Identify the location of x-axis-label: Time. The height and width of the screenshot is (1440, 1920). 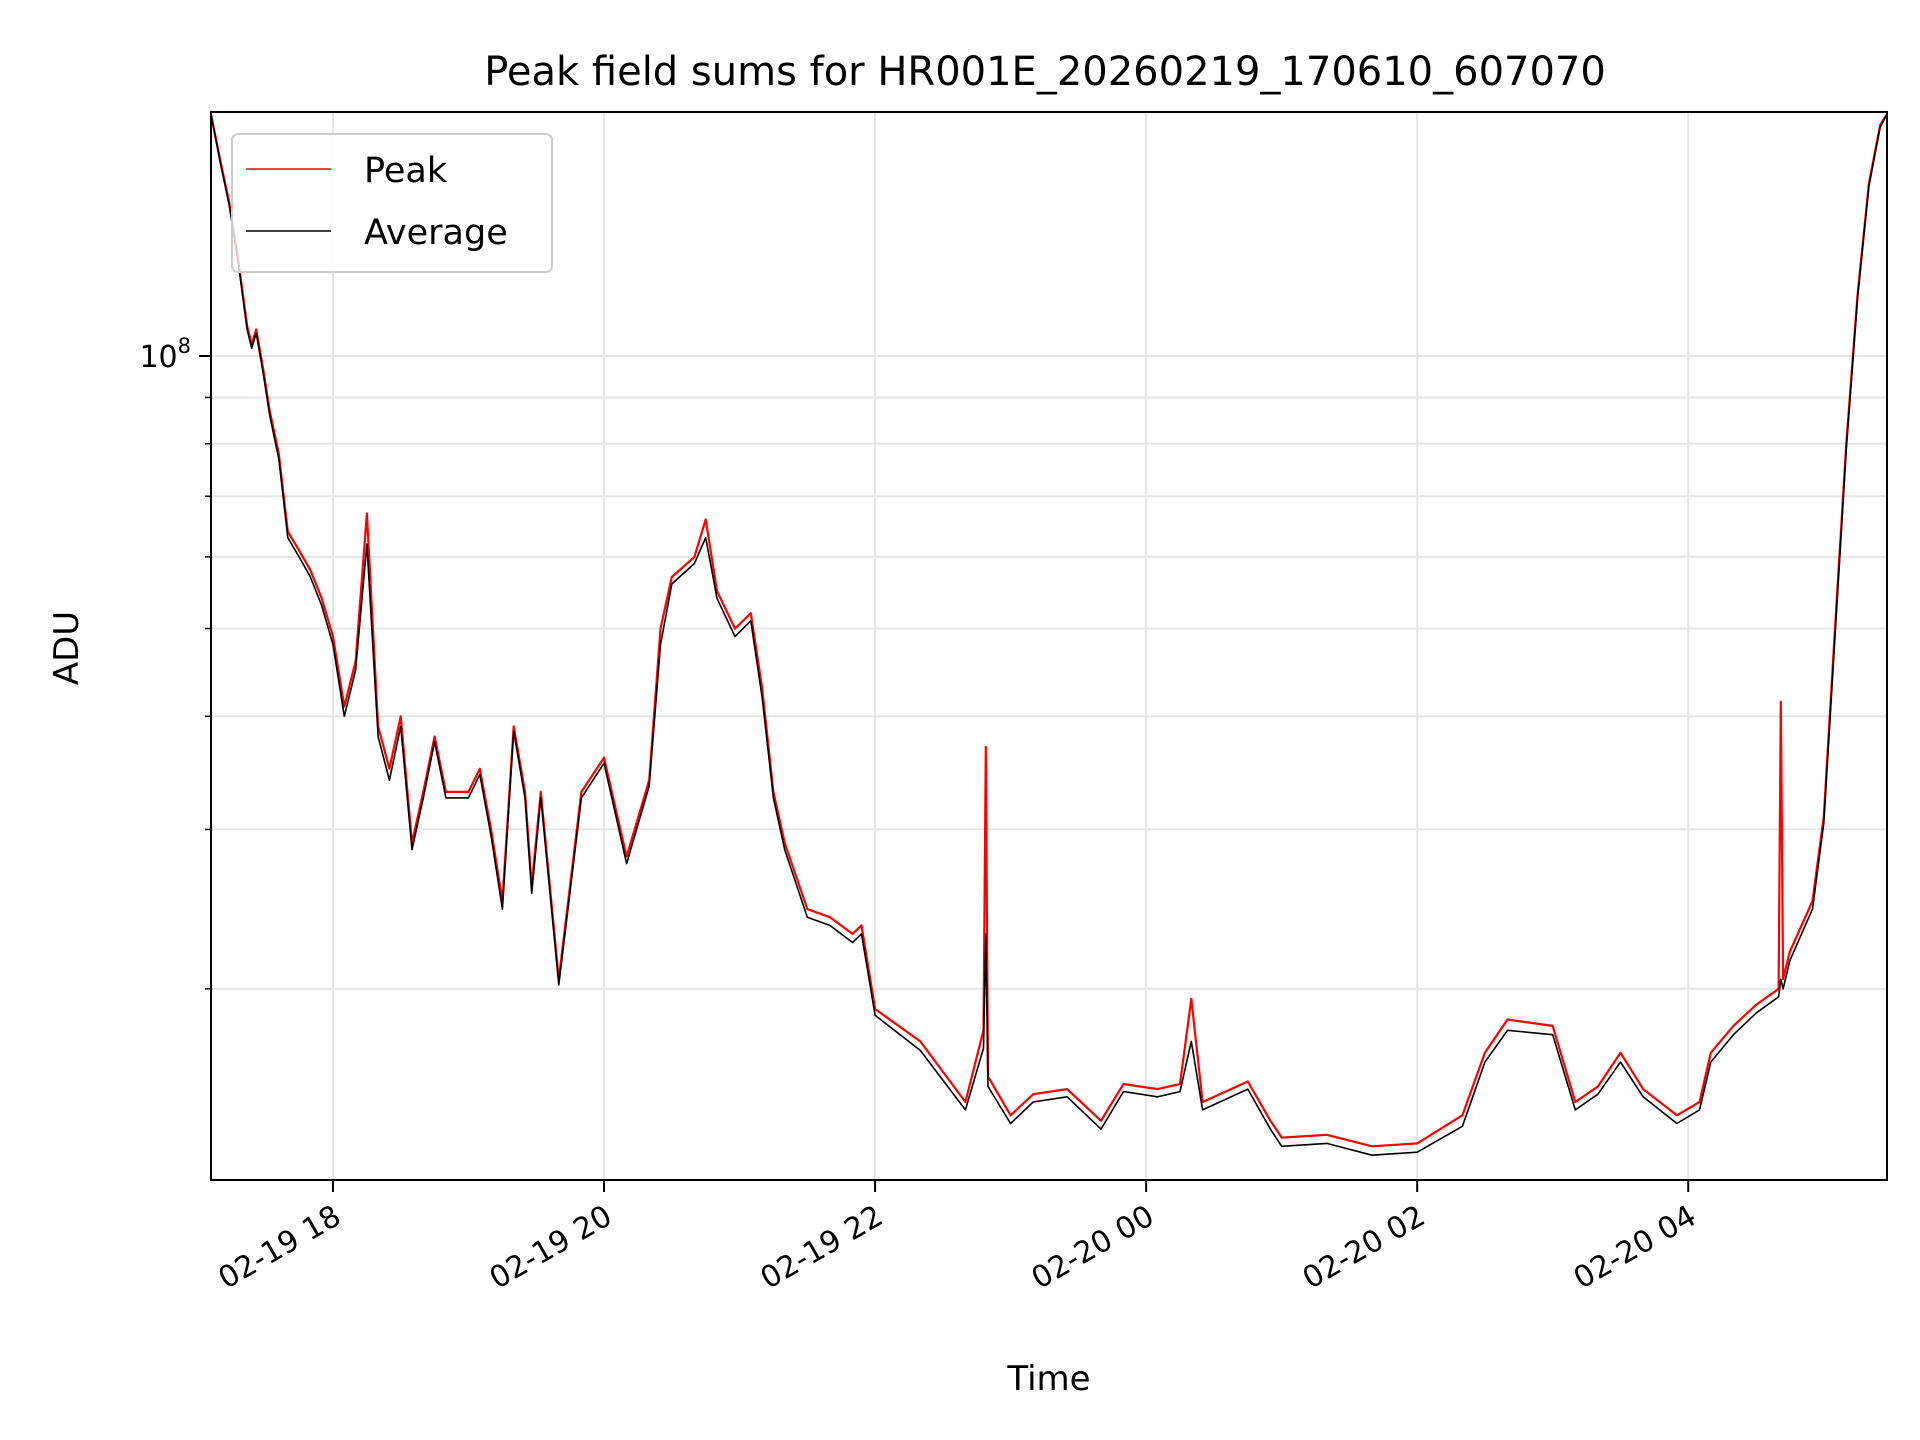
(1048, 1379).